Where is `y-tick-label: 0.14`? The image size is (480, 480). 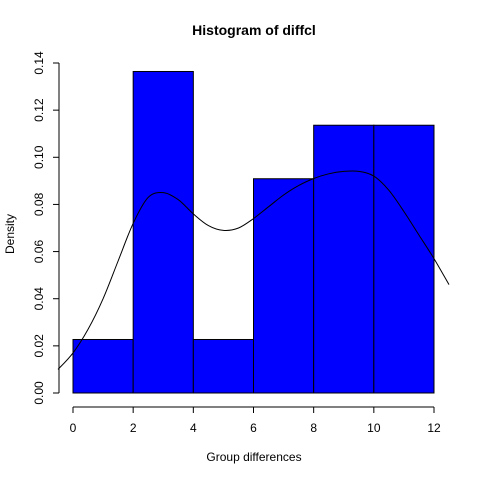 y-tick-label: 0.14 is located at coordinates (39, 63).